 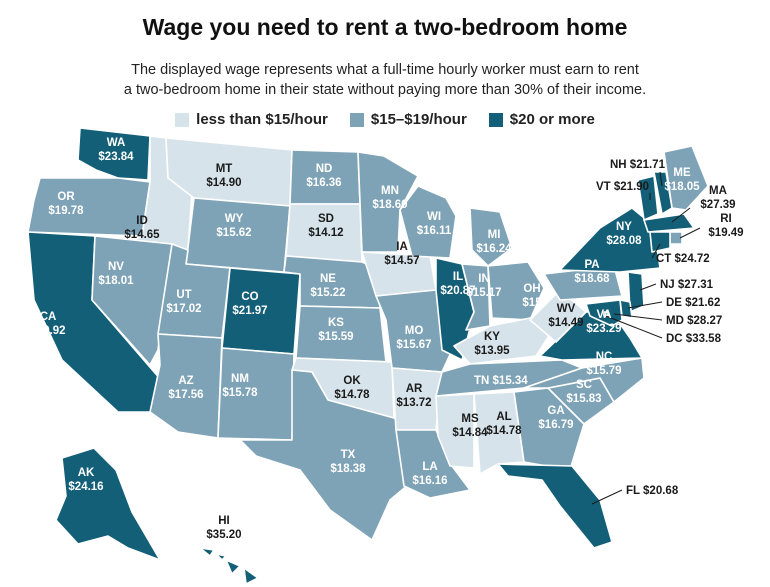 I want to click on state-shape-dc, so click(x=606, y=314).